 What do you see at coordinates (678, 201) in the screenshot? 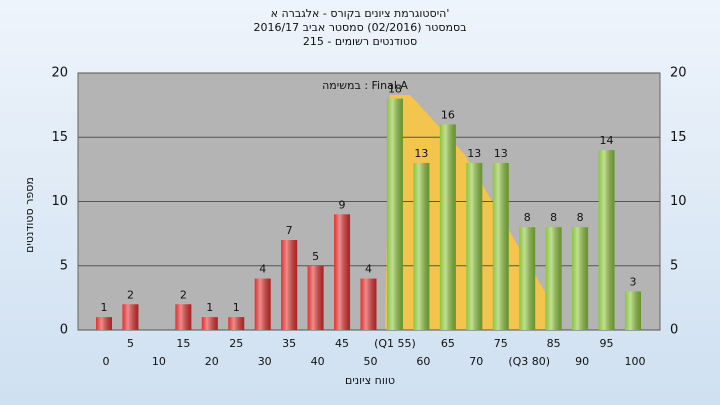
I see `y2-tick-label: 10` at bounding box center [678, 201].